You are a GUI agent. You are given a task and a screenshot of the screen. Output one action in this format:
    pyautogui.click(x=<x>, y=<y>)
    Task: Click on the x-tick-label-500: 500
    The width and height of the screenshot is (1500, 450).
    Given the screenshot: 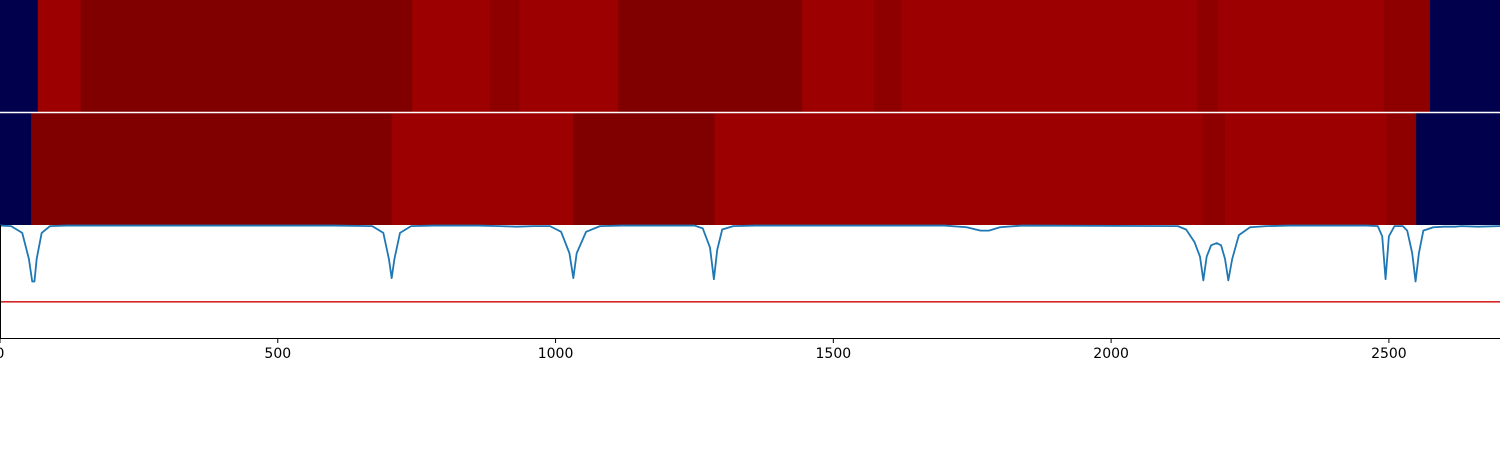 What is the action you would take?
    pyautogui.click(x=277, y=354)
    